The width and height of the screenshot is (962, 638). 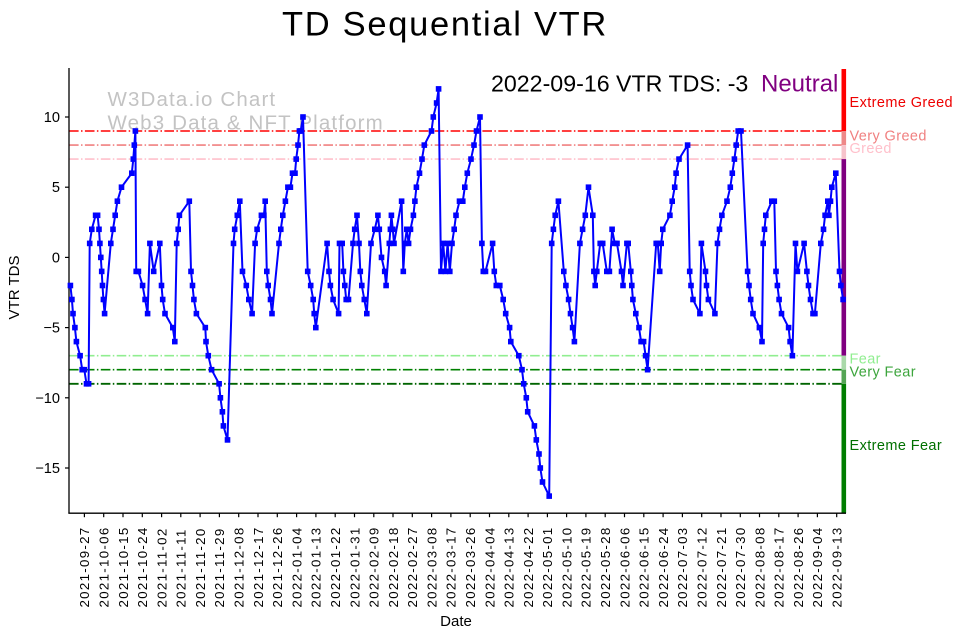 What do you see at coordinates (883, 373) in the screenshot?
I see `svg-text: Very Fear` at bounding box center [883, 373].